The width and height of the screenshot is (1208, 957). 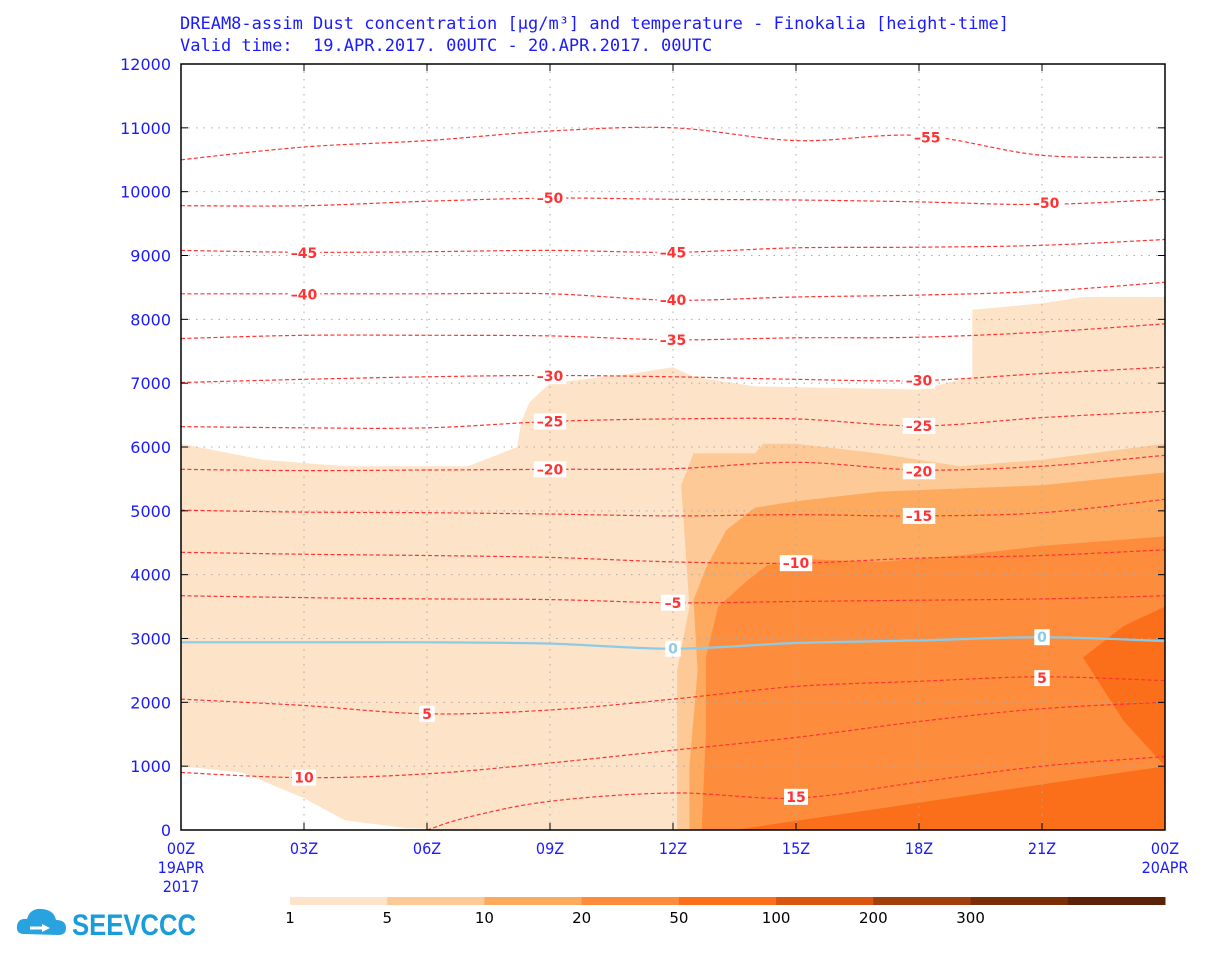 I want to click on x-tick-label: 15Z, so click(x=796, y=848).